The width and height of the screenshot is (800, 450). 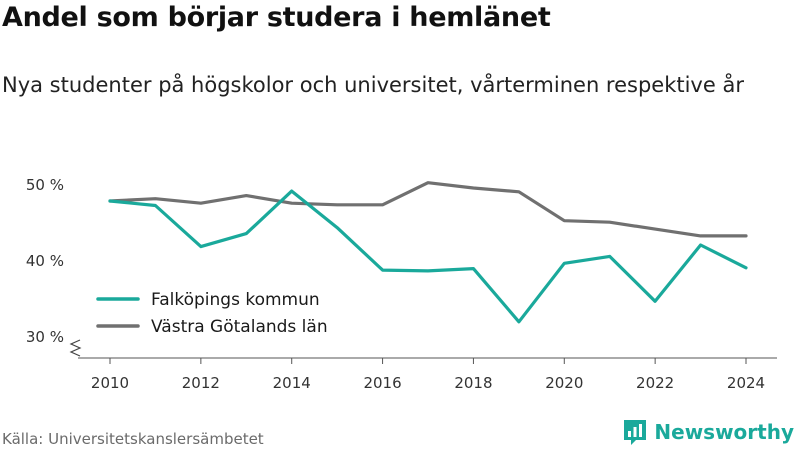 I want to click on x-tick-label: 2014, so click(x=292, y=383).